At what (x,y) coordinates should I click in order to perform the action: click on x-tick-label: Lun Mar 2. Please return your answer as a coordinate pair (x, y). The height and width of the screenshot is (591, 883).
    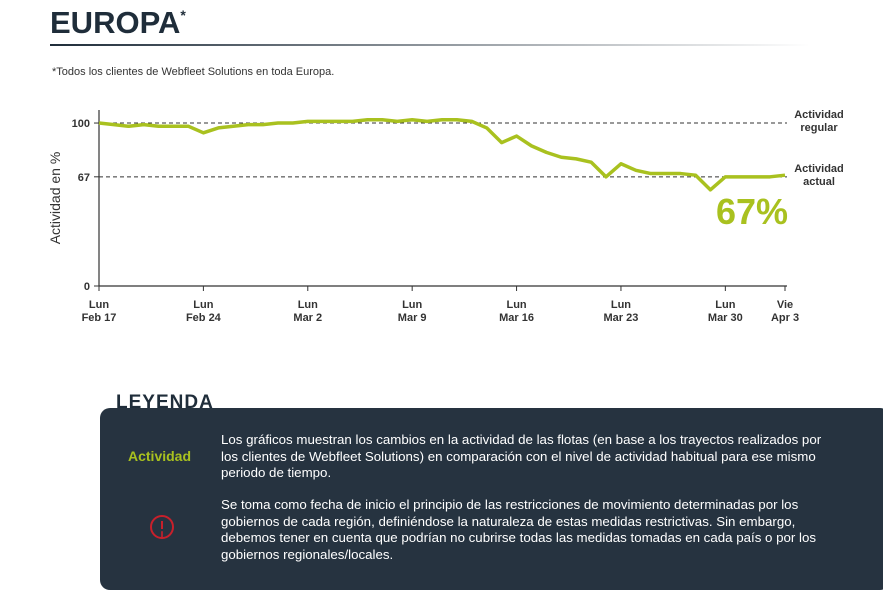
    Looking at the image, I should click on (308, 311).